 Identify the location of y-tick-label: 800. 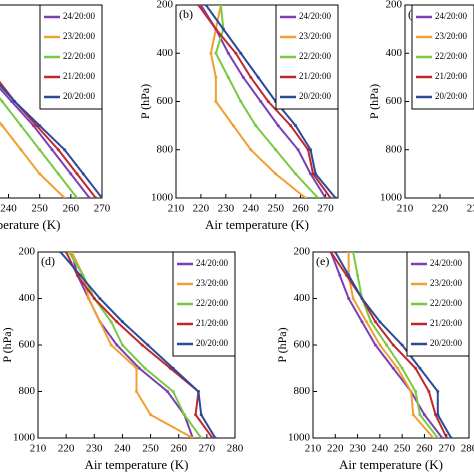
(27, 391).